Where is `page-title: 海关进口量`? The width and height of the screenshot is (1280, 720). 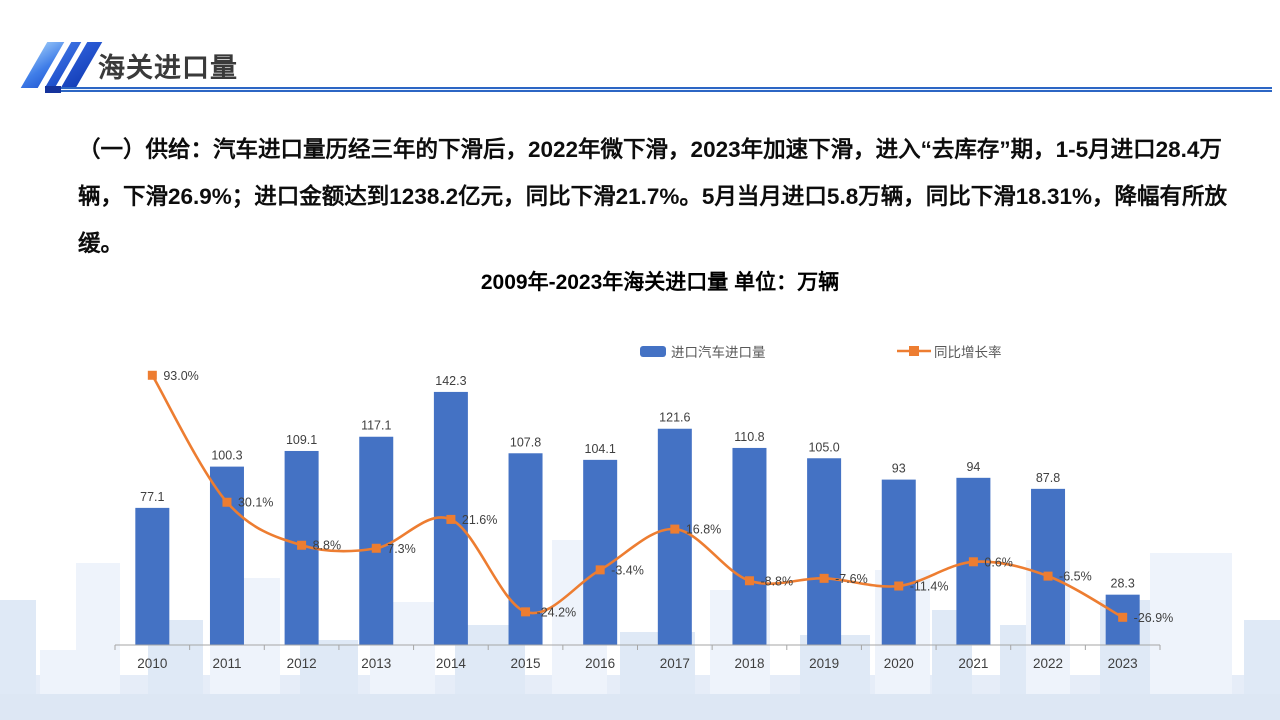 page-title: 海关进口量 is located at coordinates (168, 68).